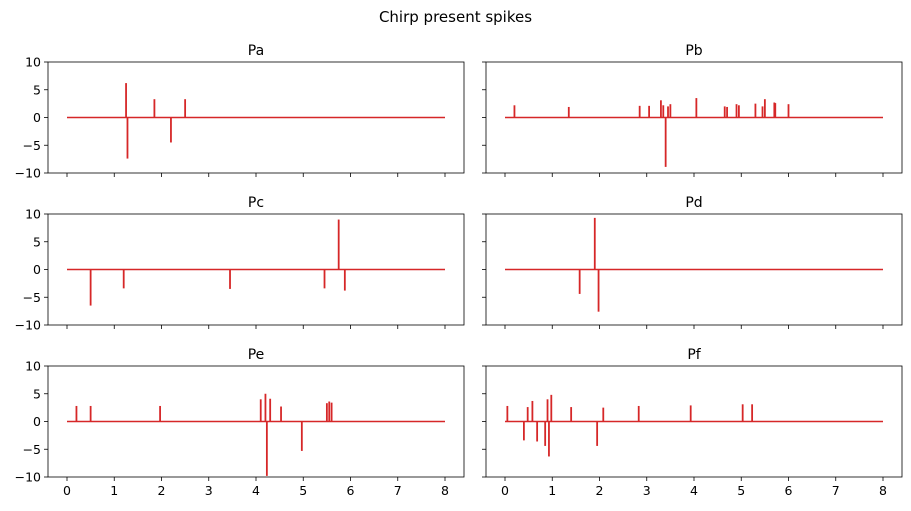 The image size is (911, 511). What do you see at coordinates (692, 422) in the screenshot?
I see `subplot-pf: Pf 0 1 2 3 4 5 6 7 8` at bounding box center [692, 422].